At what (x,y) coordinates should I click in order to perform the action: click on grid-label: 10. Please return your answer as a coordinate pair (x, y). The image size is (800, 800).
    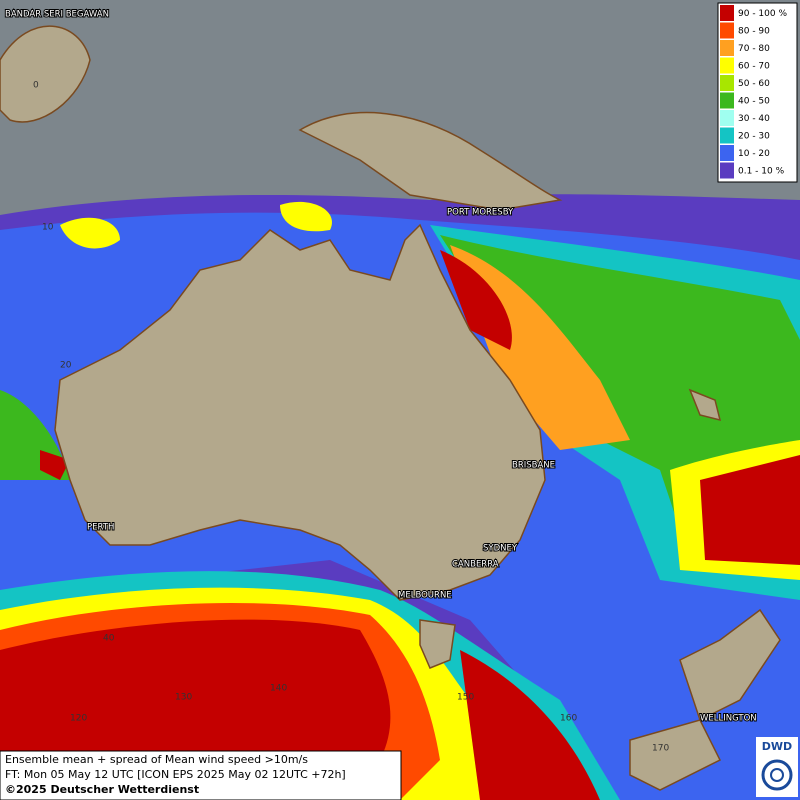
    Looking at the image, I should click on (48, 228).